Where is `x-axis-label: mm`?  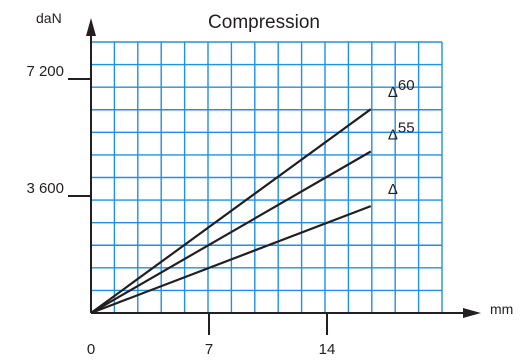
x-axis-label: mm is located at coordinates (501, 309).